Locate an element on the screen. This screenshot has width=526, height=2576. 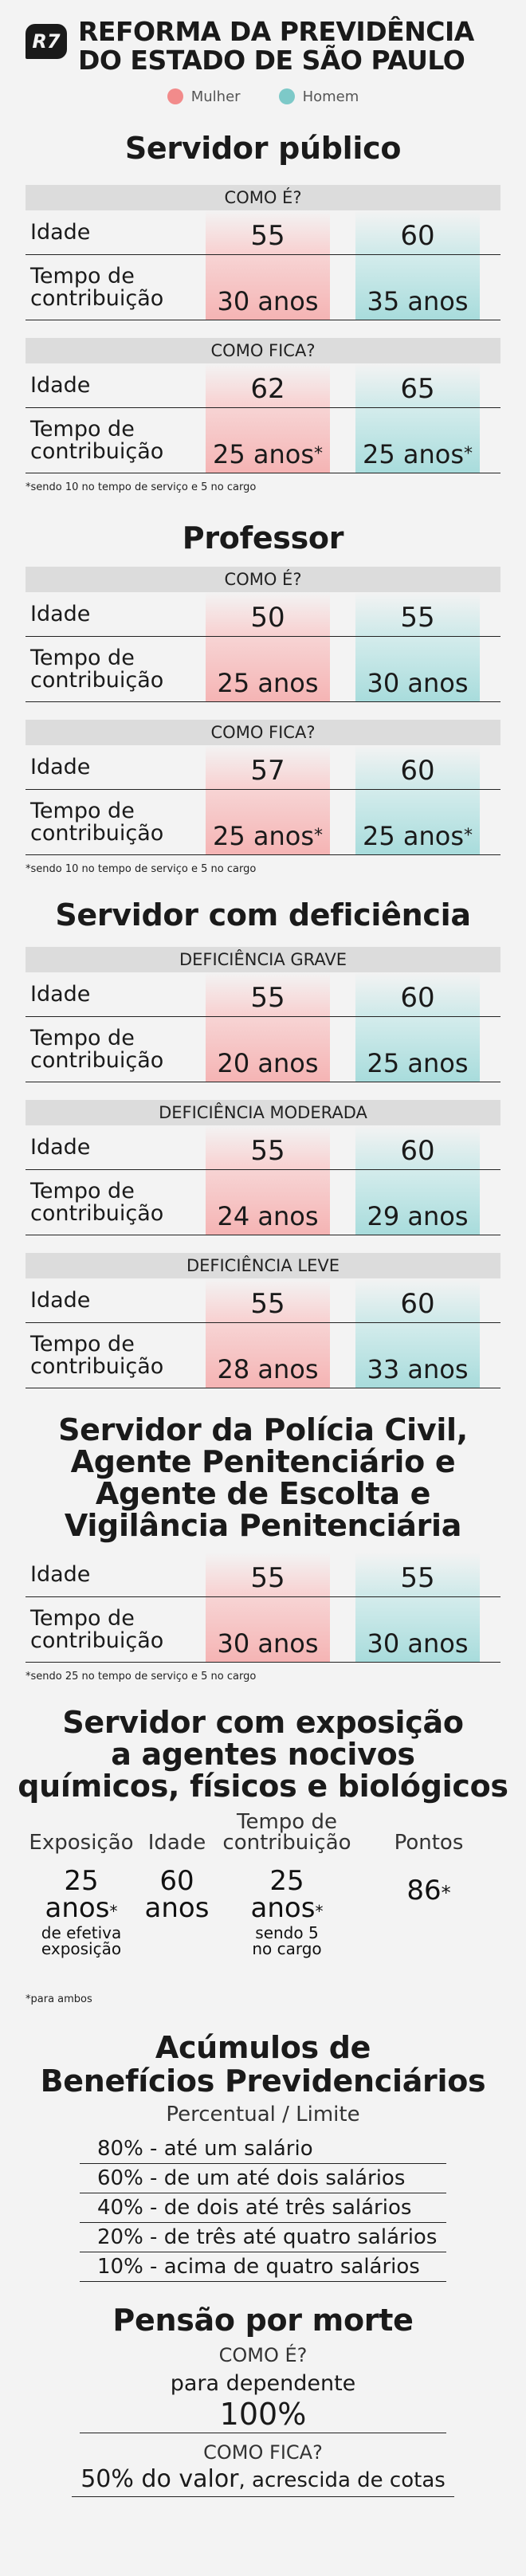
table-row: Tempo de contribuição 28 anos 33 anos is located at coordinates (263, 1355).